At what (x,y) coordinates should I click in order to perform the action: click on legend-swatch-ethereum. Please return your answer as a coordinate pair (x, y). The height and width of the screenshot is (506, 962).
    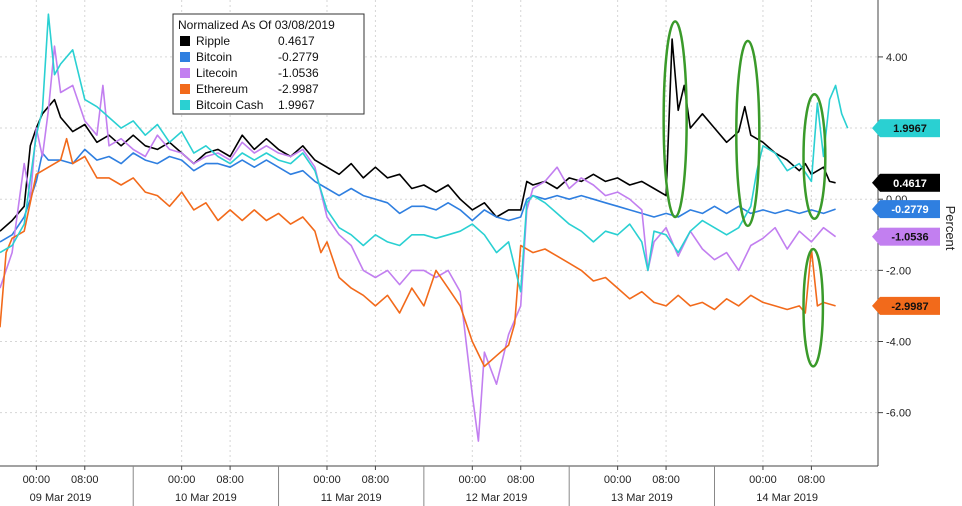
    Looking at the image, I should click on (185, 89).